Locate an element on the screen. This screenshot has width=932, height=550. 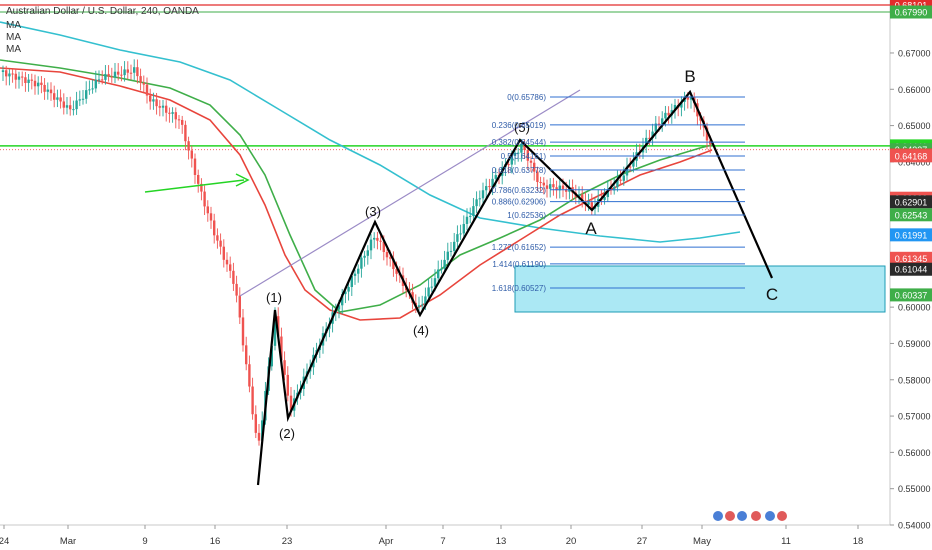
x-tick-label: May is located at coordinates (702, 541).